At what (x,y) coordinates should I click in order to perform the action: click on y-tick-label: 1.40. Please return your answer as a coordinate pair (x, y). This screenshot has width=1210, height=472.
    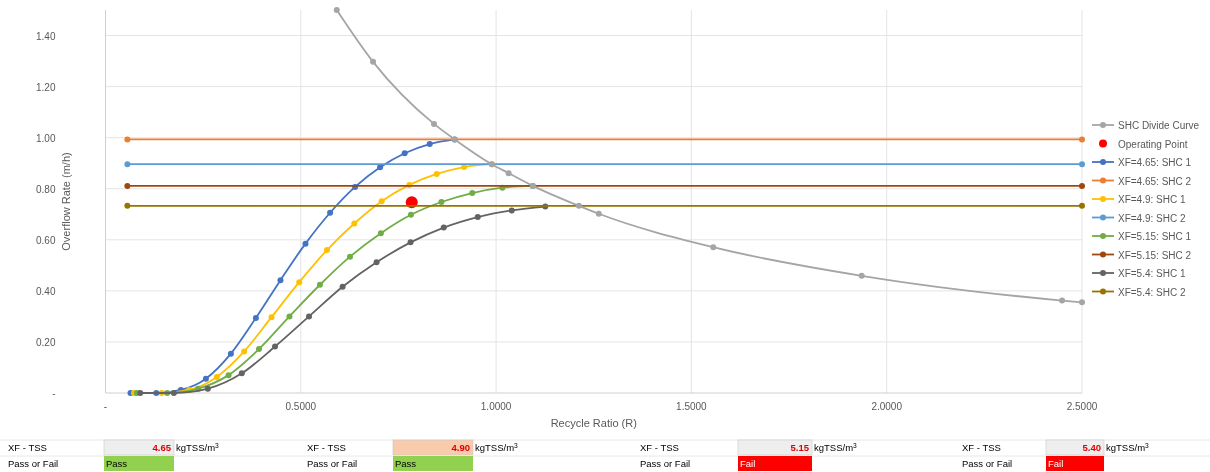
    Looking at the image, I should click on (46, 36).